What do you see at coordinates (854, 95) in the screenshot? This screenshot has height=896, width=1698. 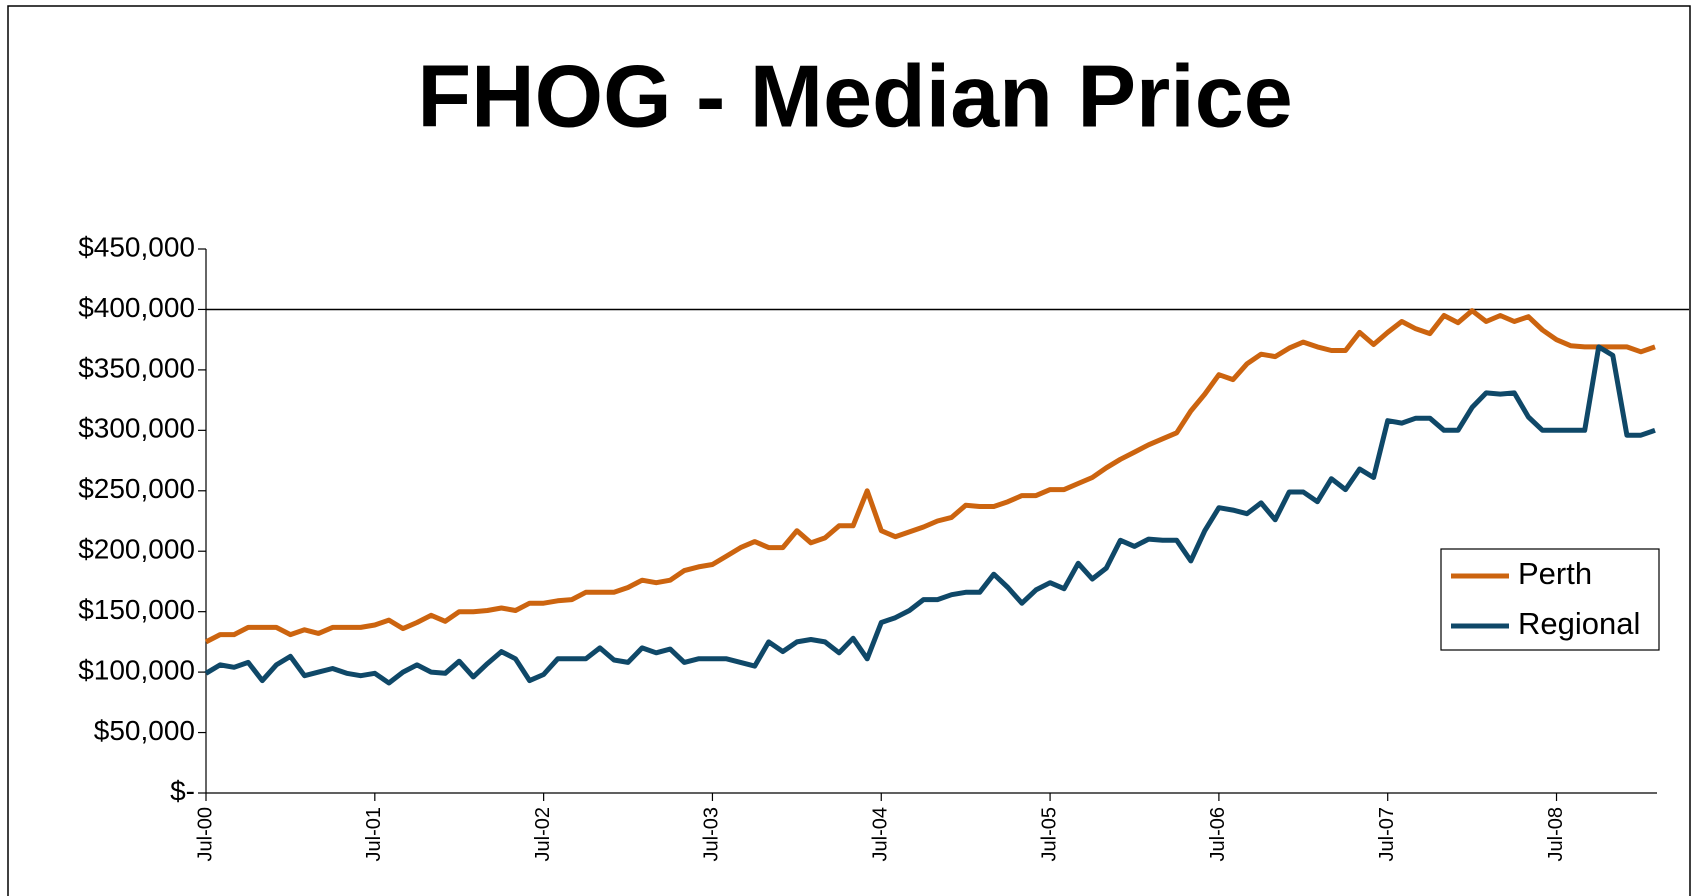 I see `chart-title: FHOG - Median Price` at bounding box center [854, 95].